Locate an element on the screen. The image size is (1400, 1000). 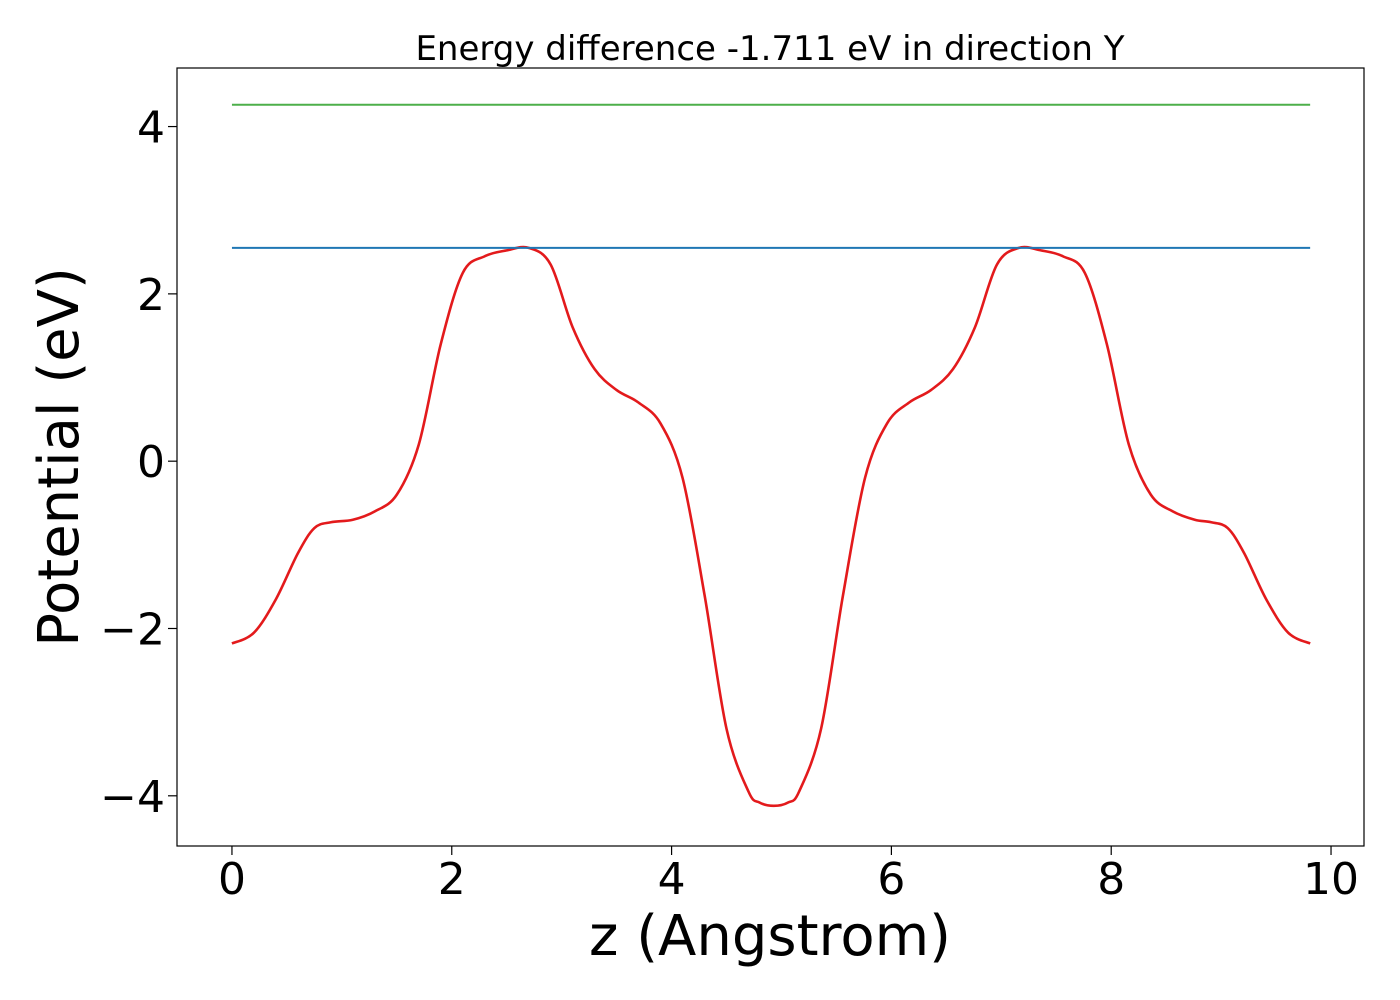
x-tick-label: 10 is located at coordinates (1331, 879).